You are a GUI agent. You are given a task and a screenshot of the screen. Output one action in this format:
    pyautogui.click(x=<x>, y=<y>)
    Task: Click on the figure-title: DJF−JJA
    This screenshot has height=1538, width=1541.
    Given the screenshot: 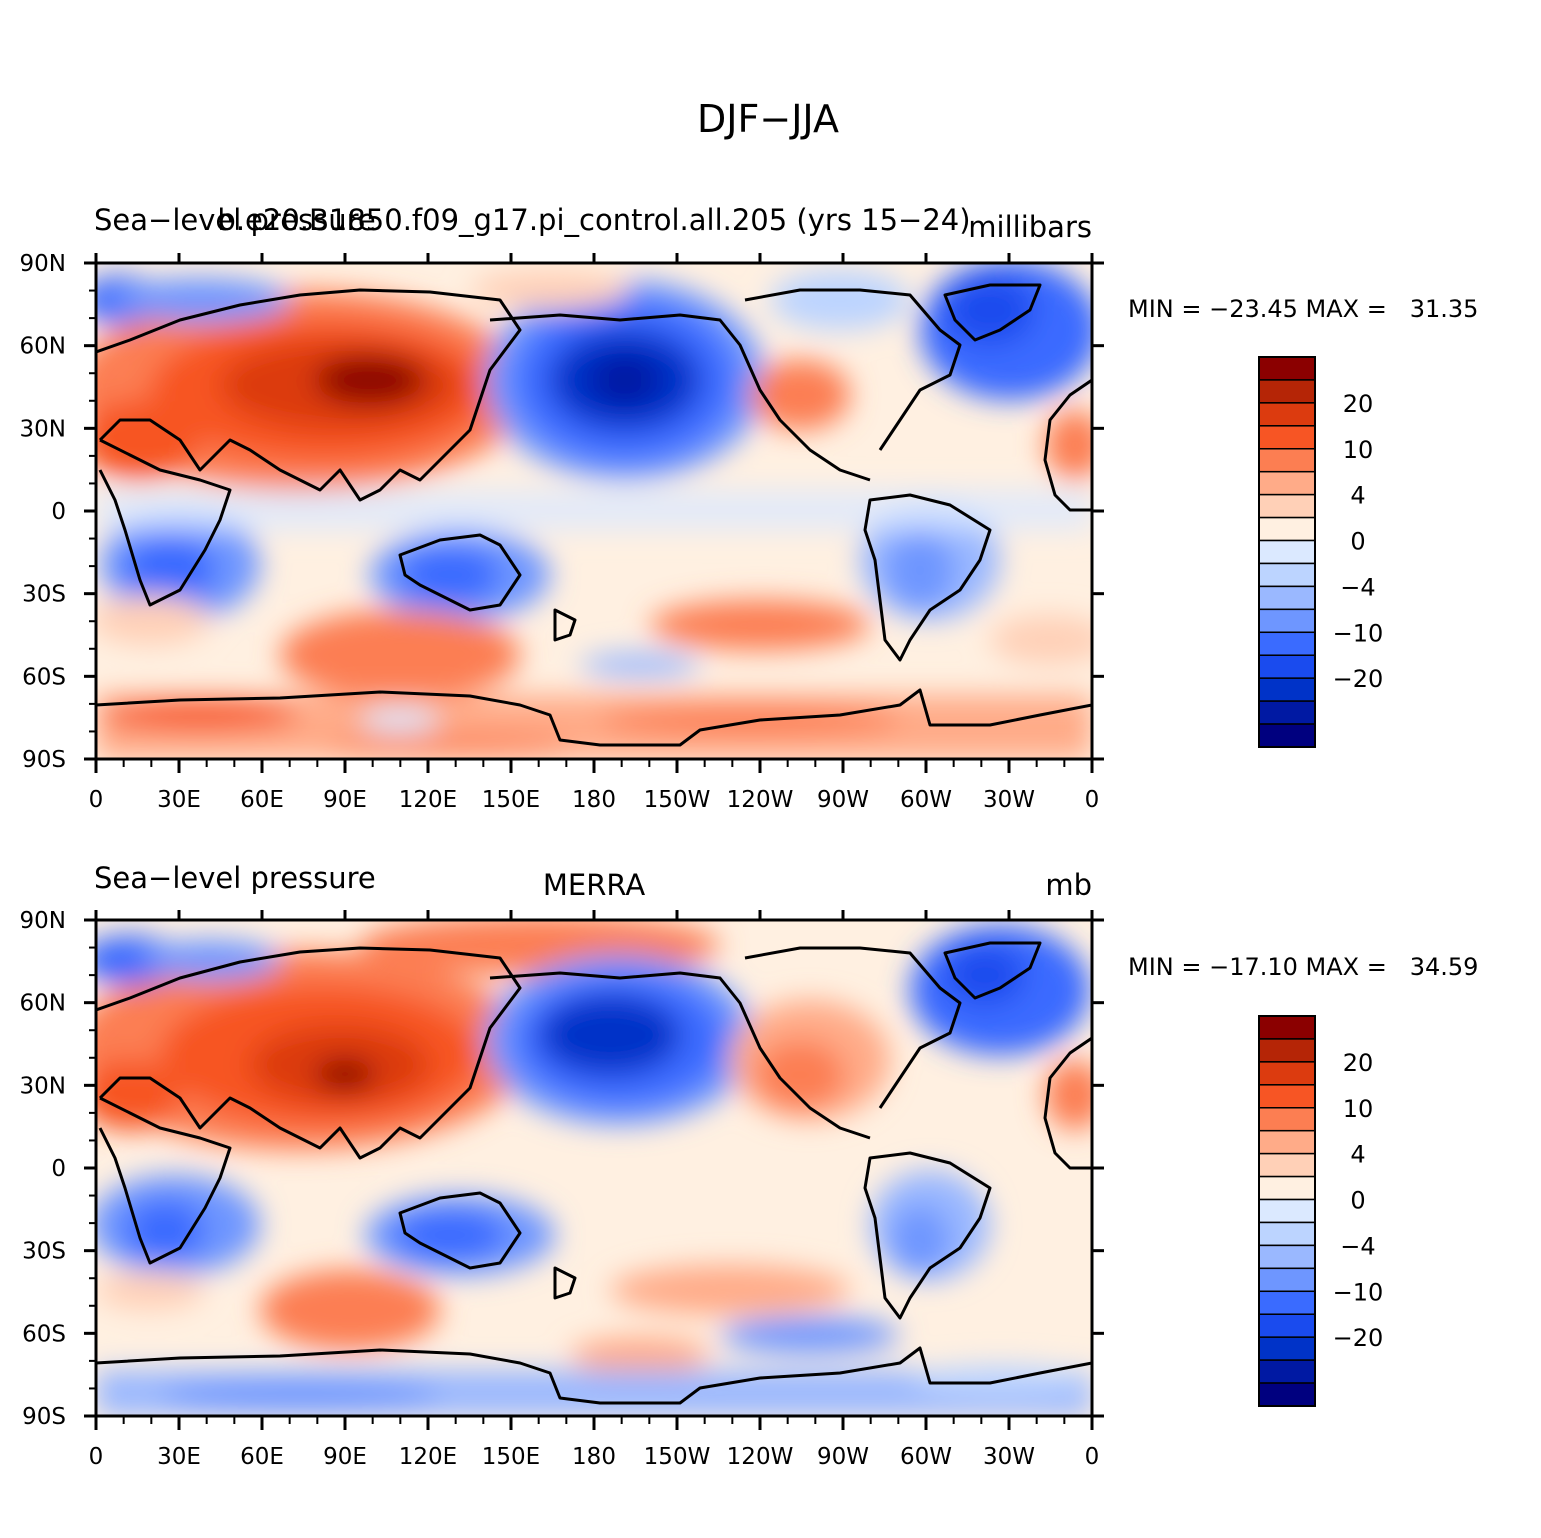 What is the action you would take?
    pyautogui.click(x=768, y=119)
    